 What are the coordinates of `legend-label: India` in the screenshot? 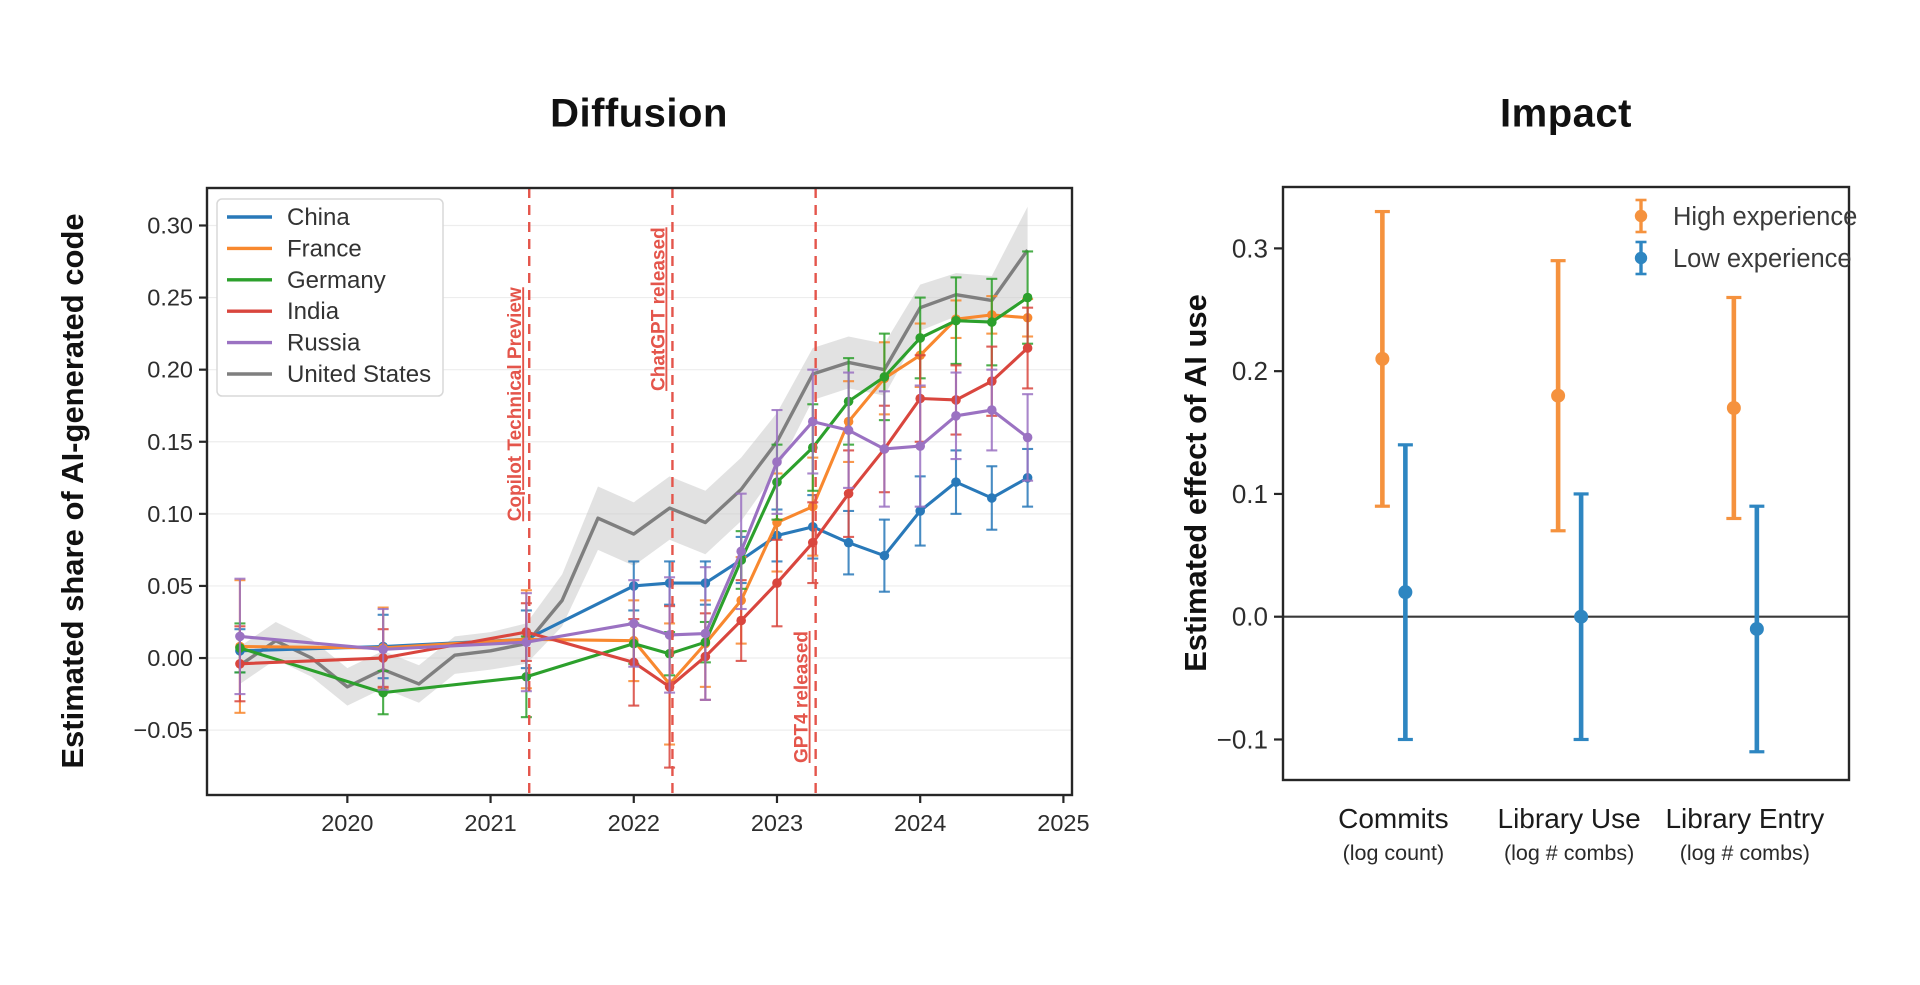 It's located at (313, 311).